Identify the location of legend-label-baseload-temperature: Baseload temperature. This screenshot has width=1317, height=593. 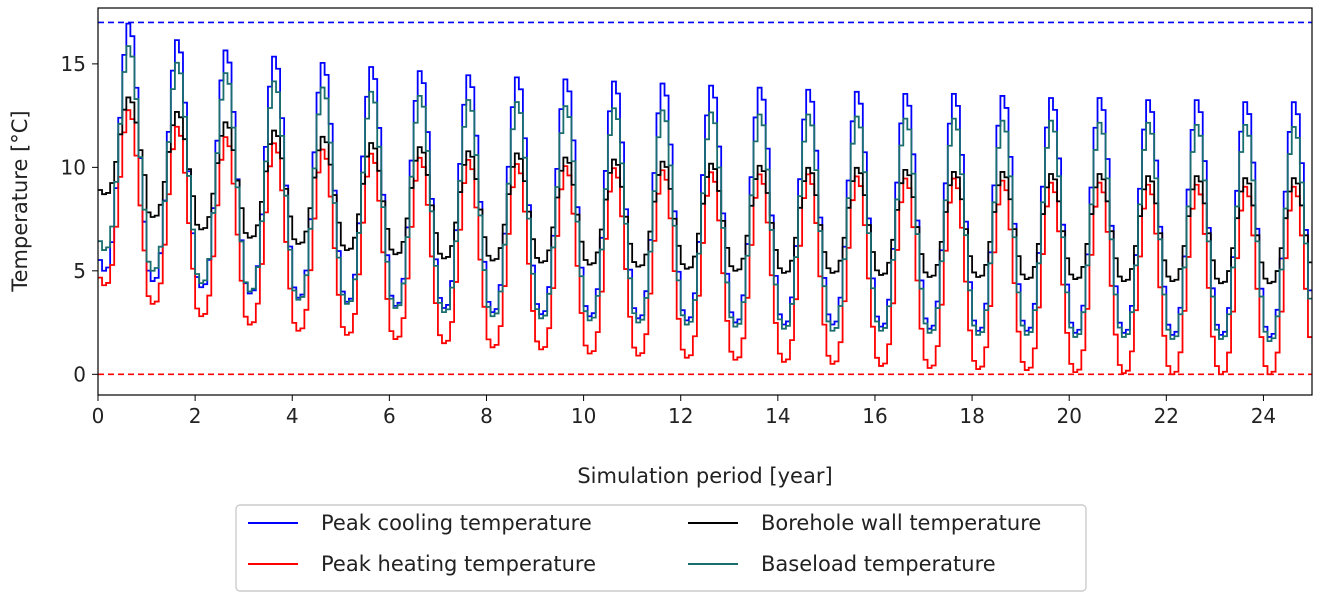
(878, 564).